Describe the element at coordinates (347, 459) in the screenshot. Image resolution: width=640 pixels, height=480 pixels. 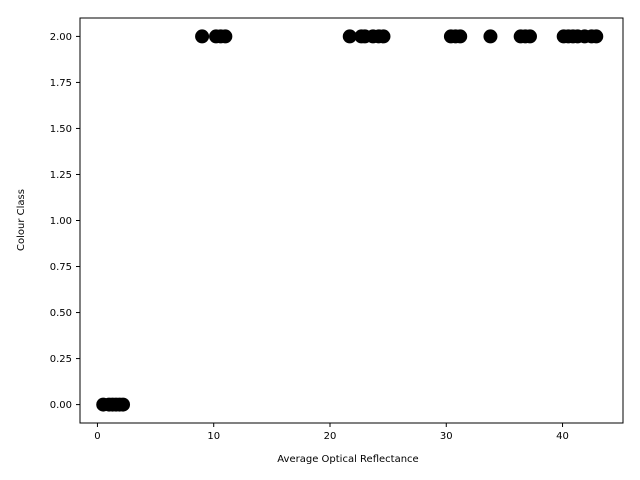
I see `x-axis-label: Average Optical Reflectance` at that location.